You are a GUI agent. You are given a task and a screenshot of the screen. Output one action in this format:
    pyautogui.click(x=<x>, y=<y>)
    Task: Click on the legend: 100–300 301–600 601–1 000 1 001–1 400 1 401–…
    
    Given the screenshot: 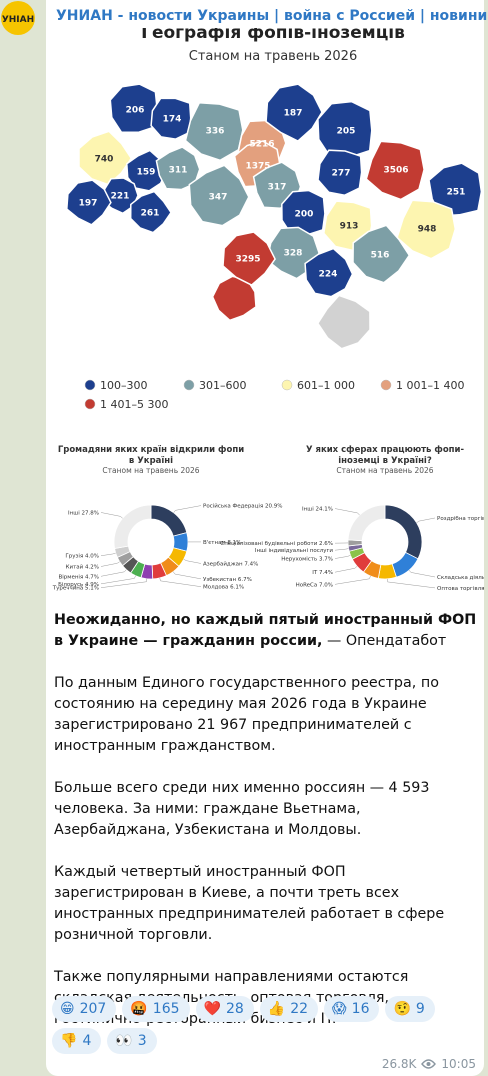 What is the action you would take?
    pyautogui.click(x=274, y=395)
    